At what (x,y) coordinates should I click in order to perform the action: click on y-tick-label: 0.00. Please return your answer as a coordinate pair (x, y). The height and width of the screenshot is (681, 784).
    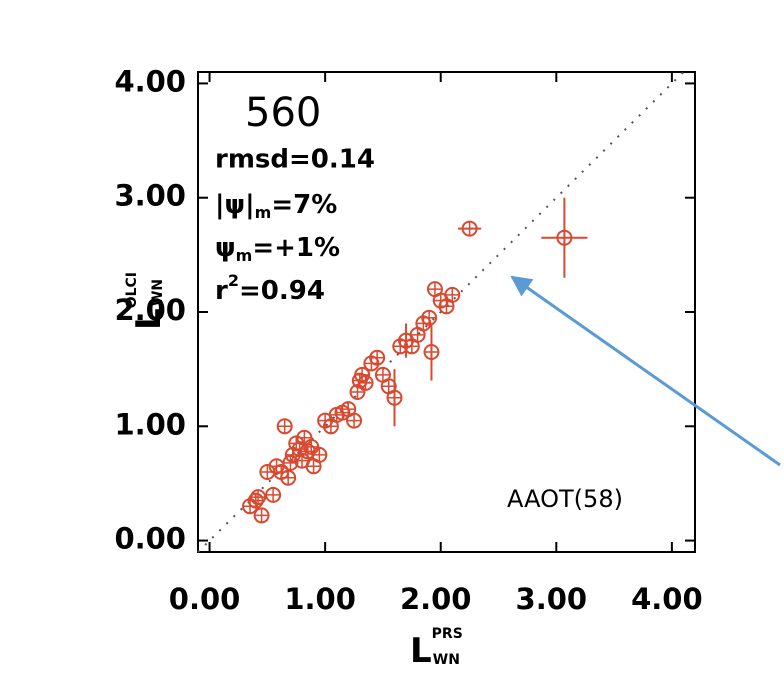
    Looking at the image, I should click on (150, 539).